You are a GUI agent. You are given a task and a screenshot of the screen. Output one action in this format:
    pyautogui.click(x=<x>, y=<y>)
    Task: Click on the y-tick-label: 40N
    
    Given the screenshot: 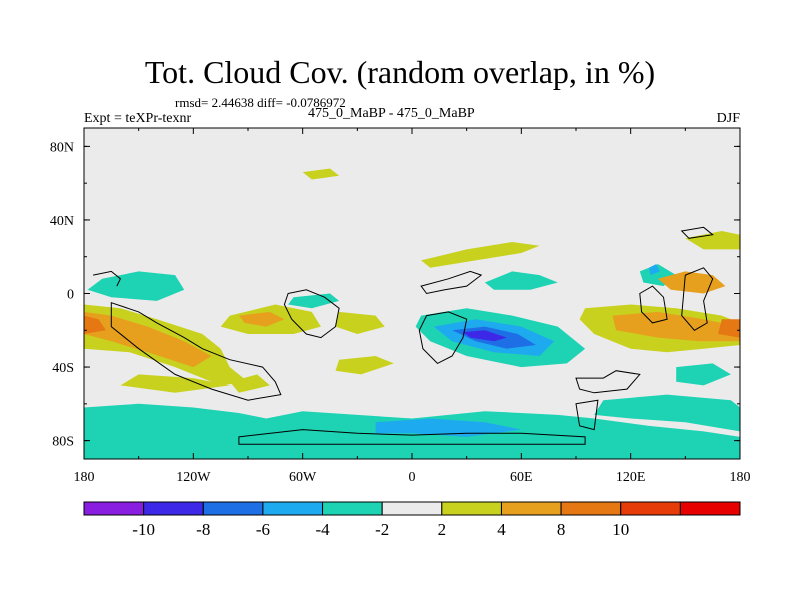 What is the action you would take?
    pyautogui.click(x=62, y=221)
    